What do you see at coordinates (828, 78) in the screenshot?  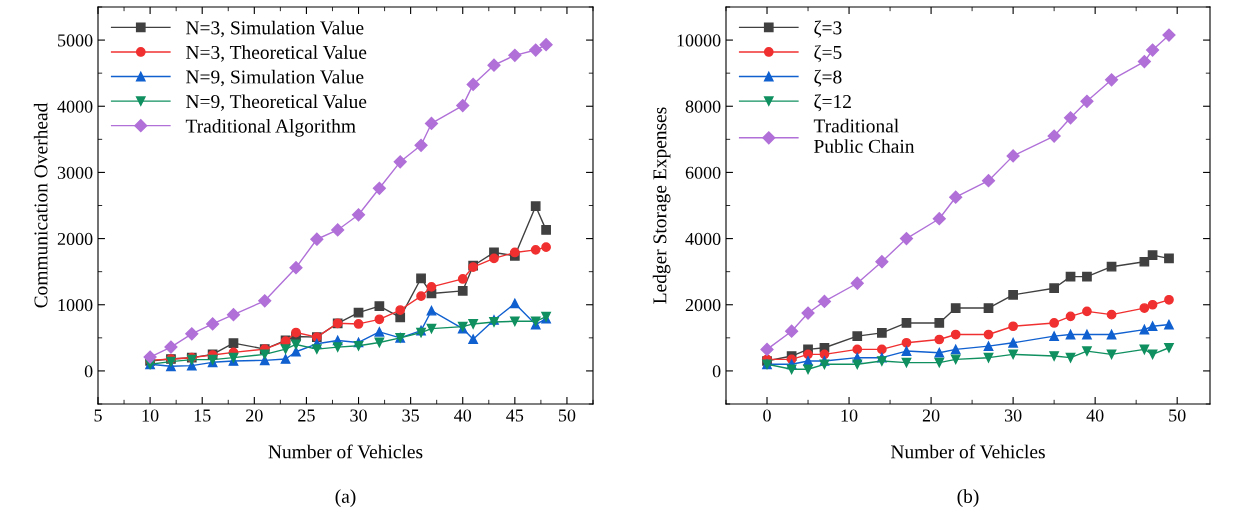 I see `legend-label: ζ=8` at bounding box center [828, 78].